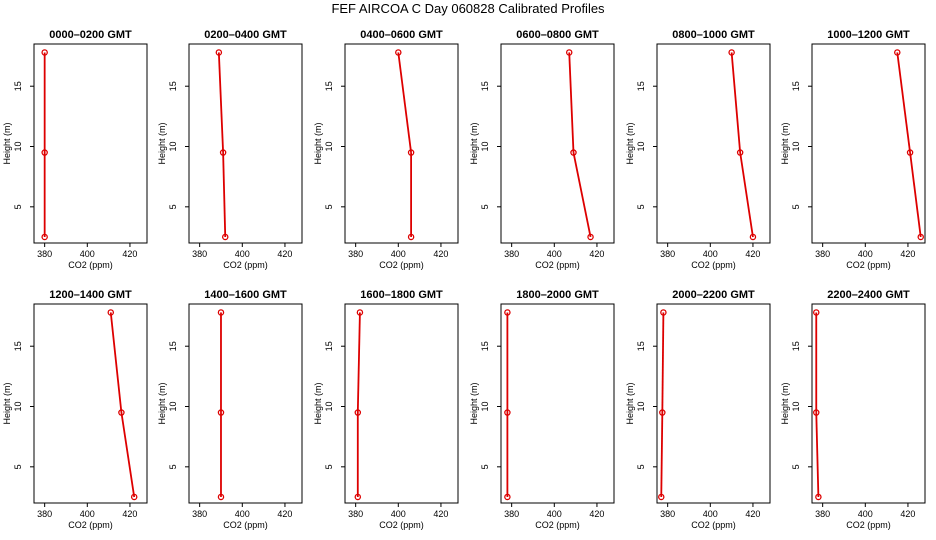  What do you see at coordinates (245, 295) in the screenshot?
I see `panel-title: 1400–1600 GMT` at bounding box center [245, 295].